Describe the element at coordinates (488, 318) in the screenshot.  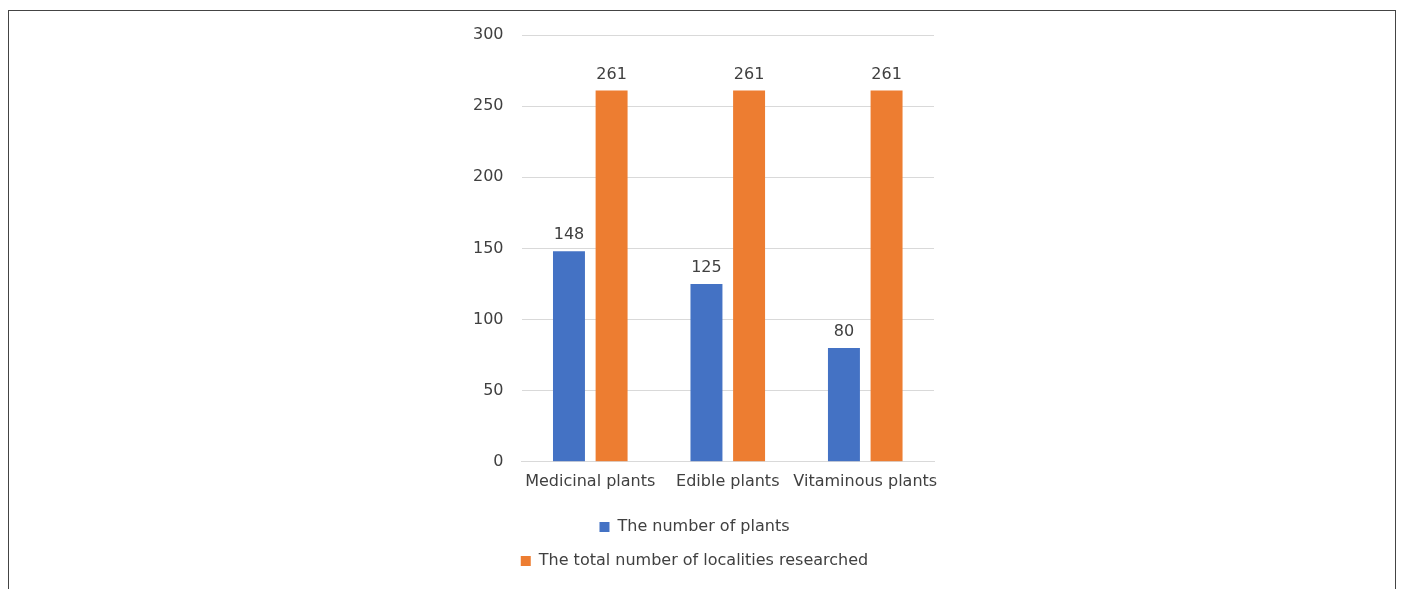
I see `y-tick-label: 100` at that location.